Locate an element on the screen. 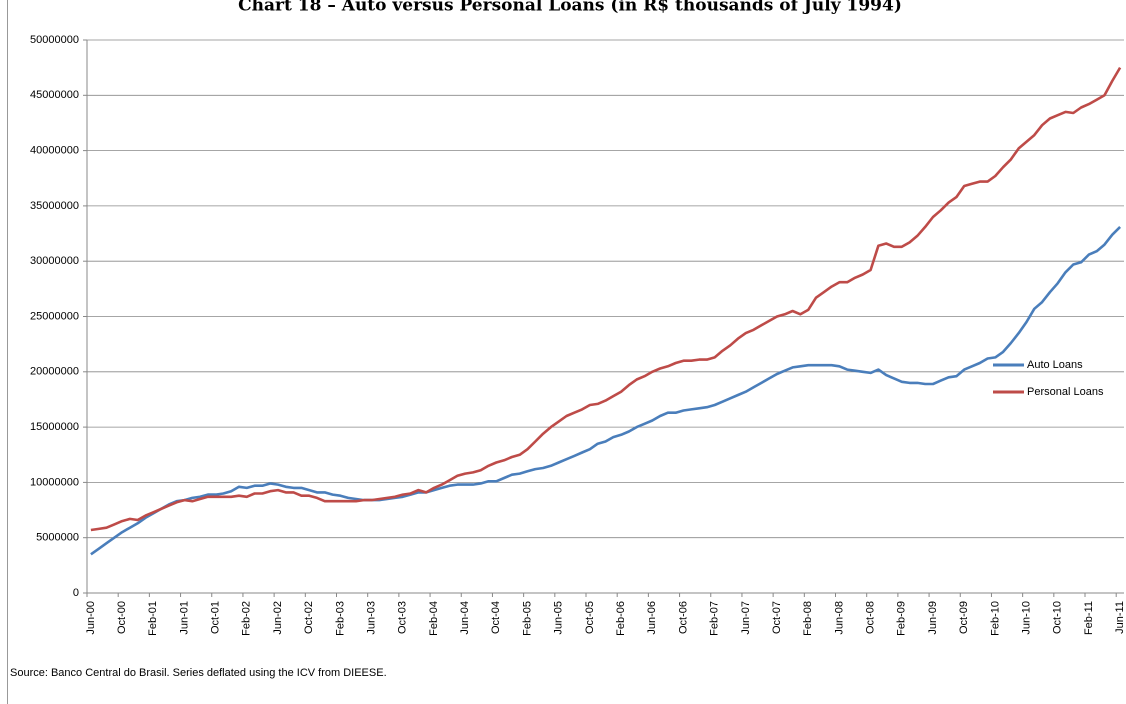  x-tick-label: Feb-03 is located at coordinates (340, 618).